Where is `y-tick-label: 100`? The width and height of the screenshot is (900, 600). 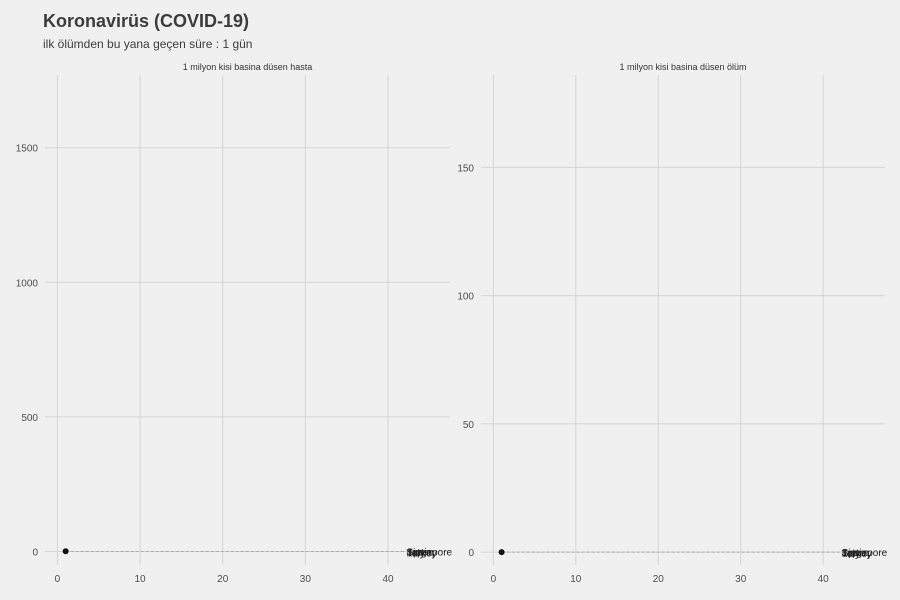
y-tick-label: 100 is located at coordinates (465, 297).